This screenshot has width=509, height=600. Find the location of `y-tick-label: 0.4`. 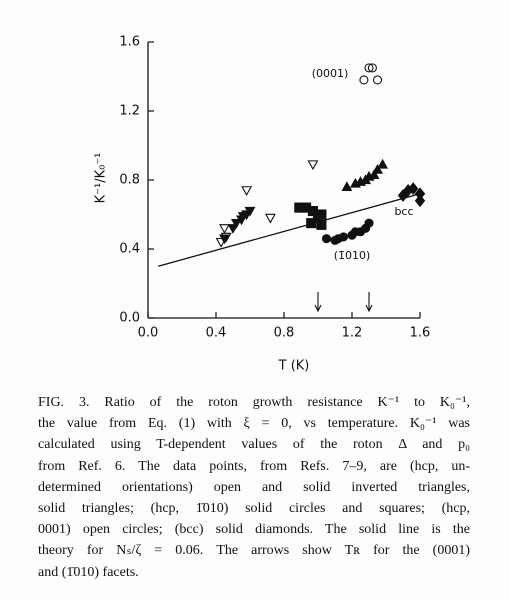

y-tick-label: 0.4 is located at coordinates (129, 249).